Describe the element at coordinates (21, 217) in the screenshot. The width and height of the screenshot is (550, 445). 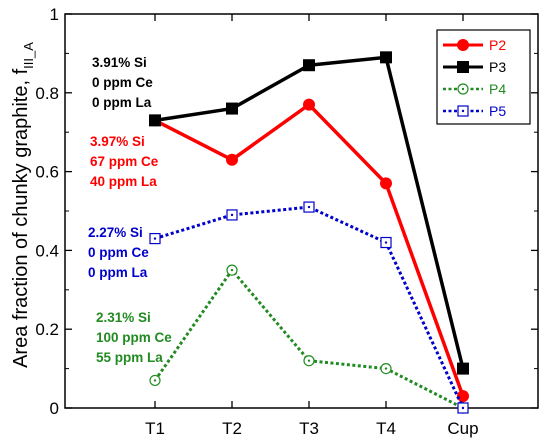
I see `y-axis-label-main: Area fraction of chunky graphite, f` at that location.